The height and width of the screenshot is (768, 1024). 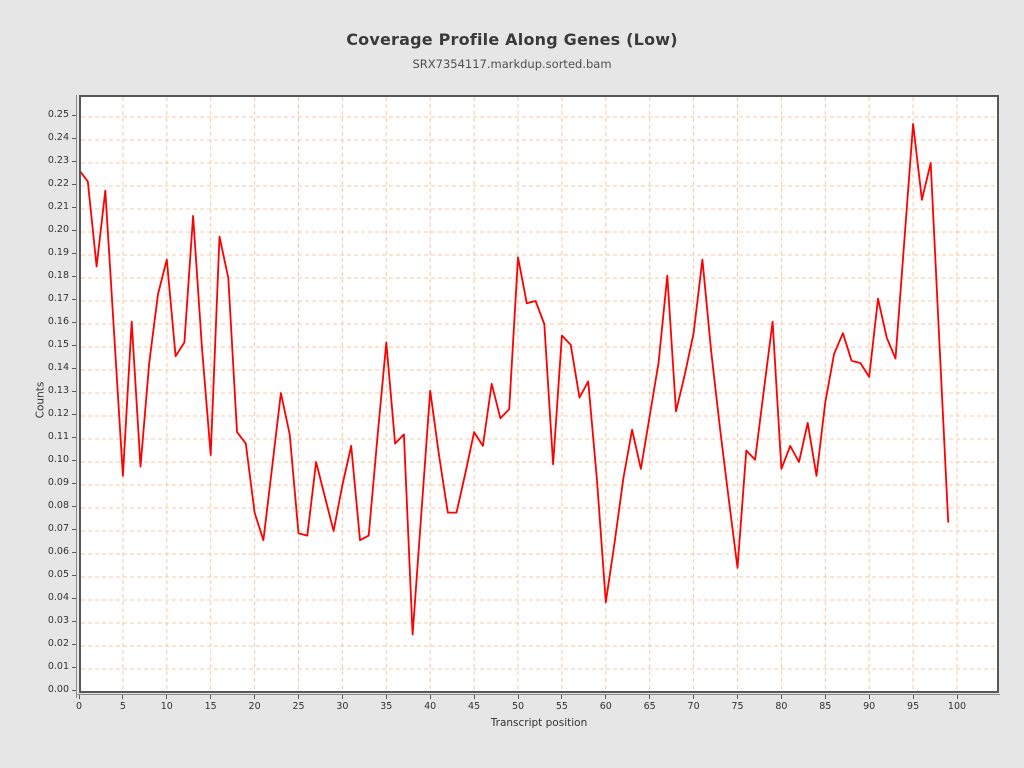 I want to click on y-axis-title: Counts, so click(x=40, y=400).